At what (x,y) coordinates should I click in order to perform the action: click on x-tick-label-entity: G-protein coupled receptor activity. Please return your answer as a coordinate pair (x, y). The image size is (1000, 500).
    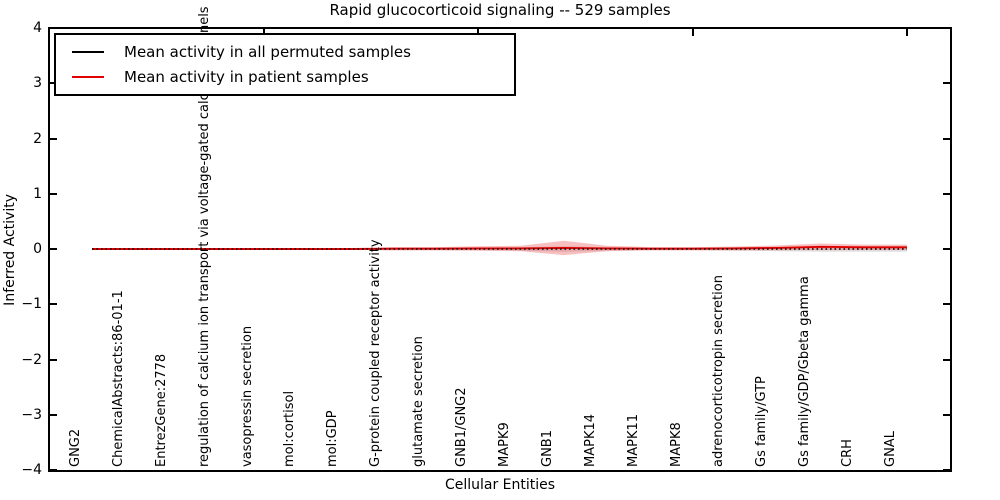
    Looking at the image, I should click on (376, 353).